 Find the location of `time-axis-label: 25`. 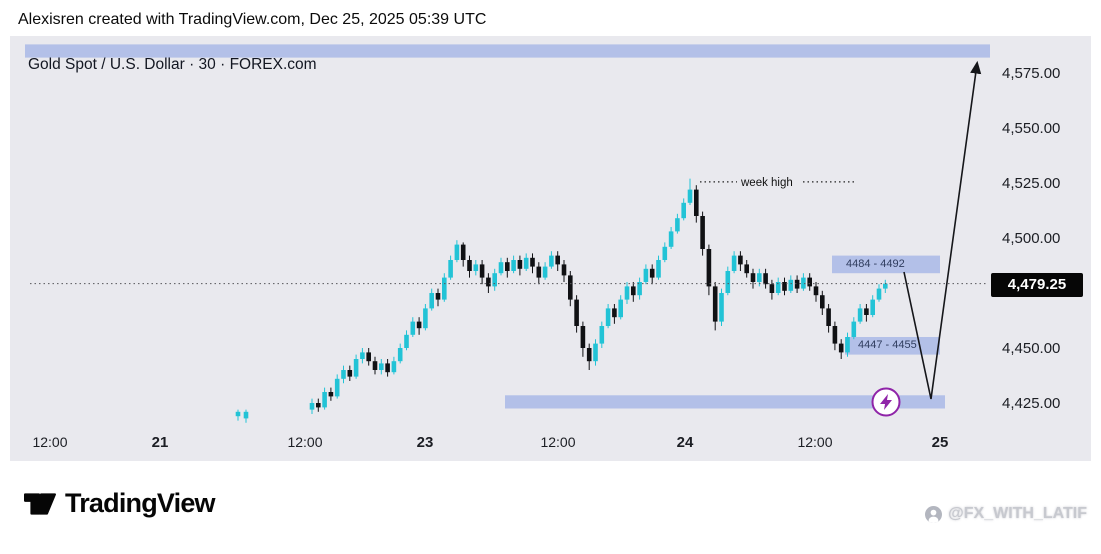

time-axis-label: 25 is located at coordinates (940, 442).